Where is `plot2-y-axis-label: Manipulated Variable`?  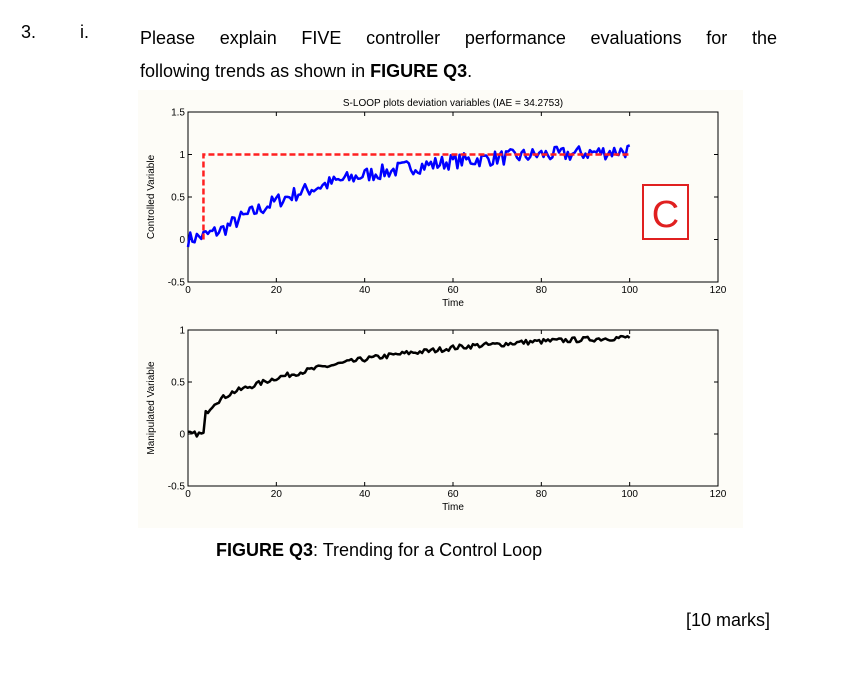 plot2-y-axis-label: Manipulated Variable is located at coordinates (151, 408).